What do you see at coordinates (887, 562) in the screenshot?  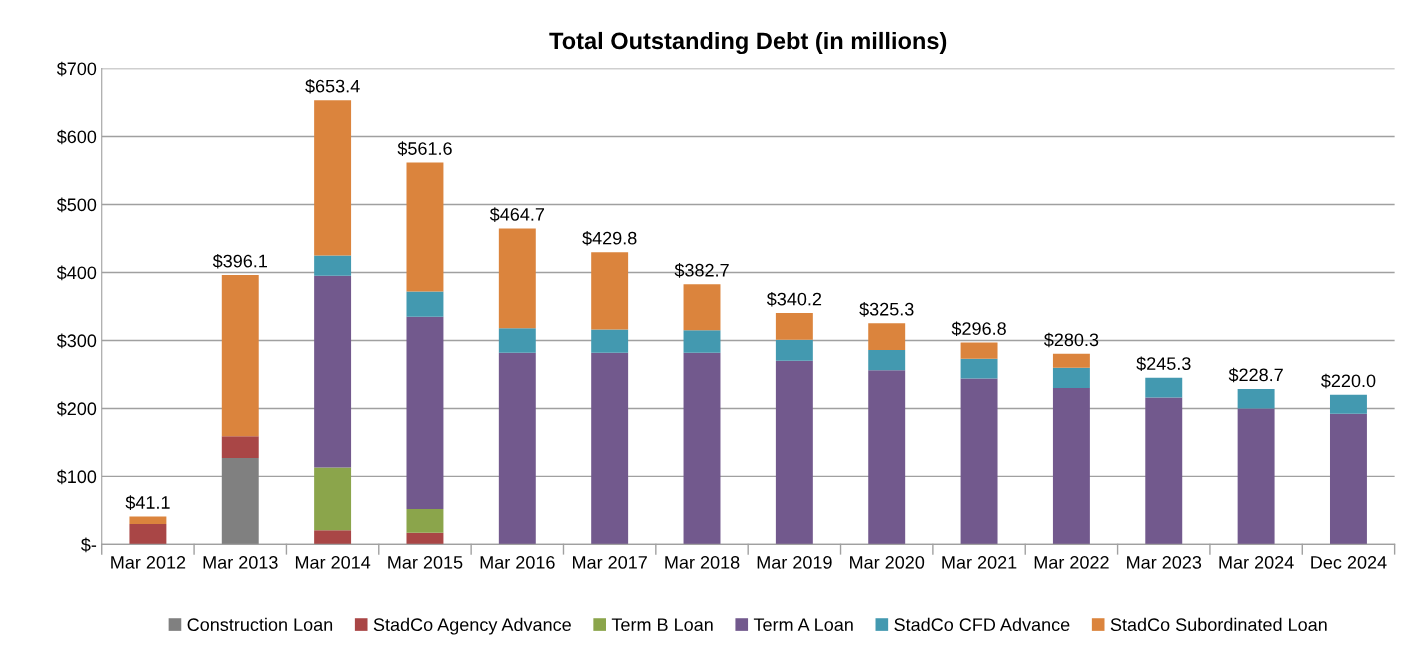 I see `x-tick-label: Mar 2020` at bounding box center [887, 562].